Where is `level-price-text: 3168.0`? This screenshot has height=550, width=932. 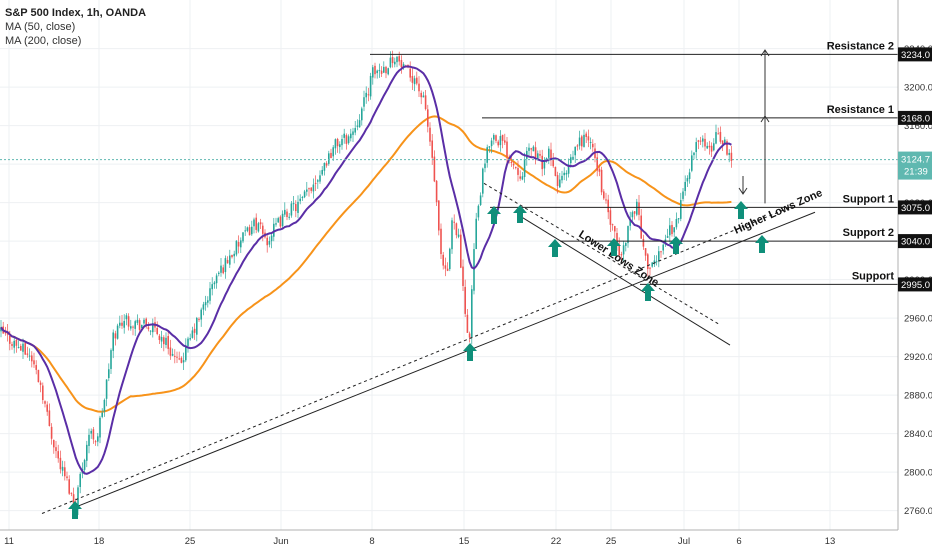
level-price-text: 3168.0 is located at coordinates (915, 118).